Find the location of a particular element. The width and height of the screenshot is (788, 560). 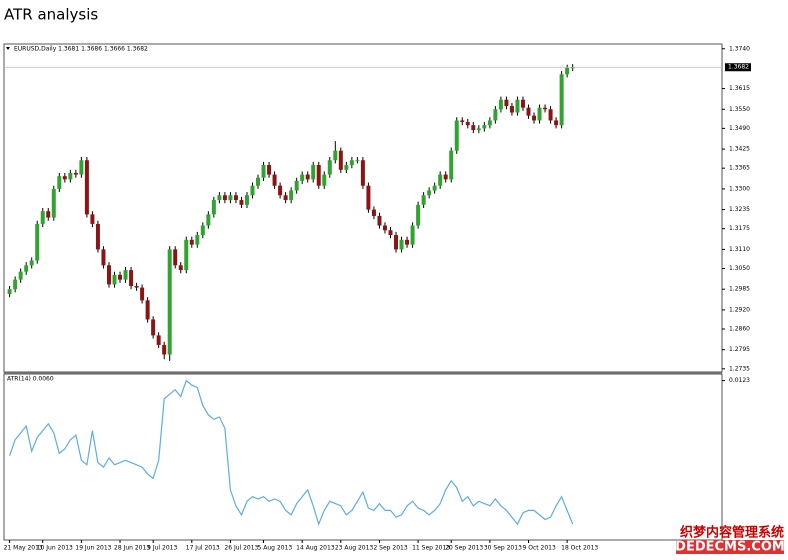

y-tick-label: 1.2860 is located at coordinates (739, 329).